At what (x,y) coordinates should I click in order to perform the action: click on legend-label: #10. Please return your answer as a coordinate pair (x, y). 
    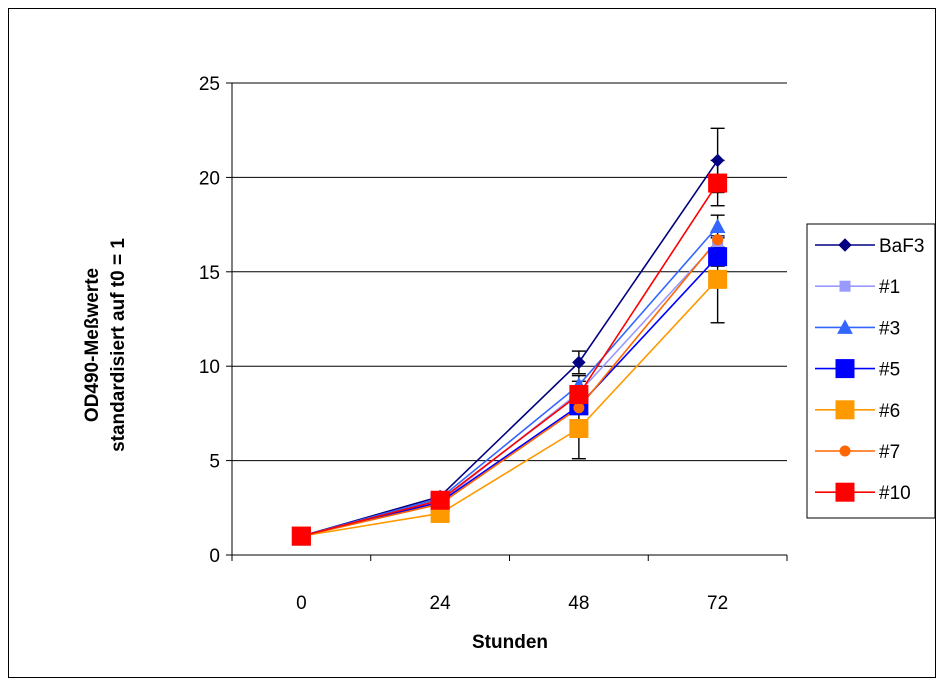
    Looking at the image, I should click on (895, 493).